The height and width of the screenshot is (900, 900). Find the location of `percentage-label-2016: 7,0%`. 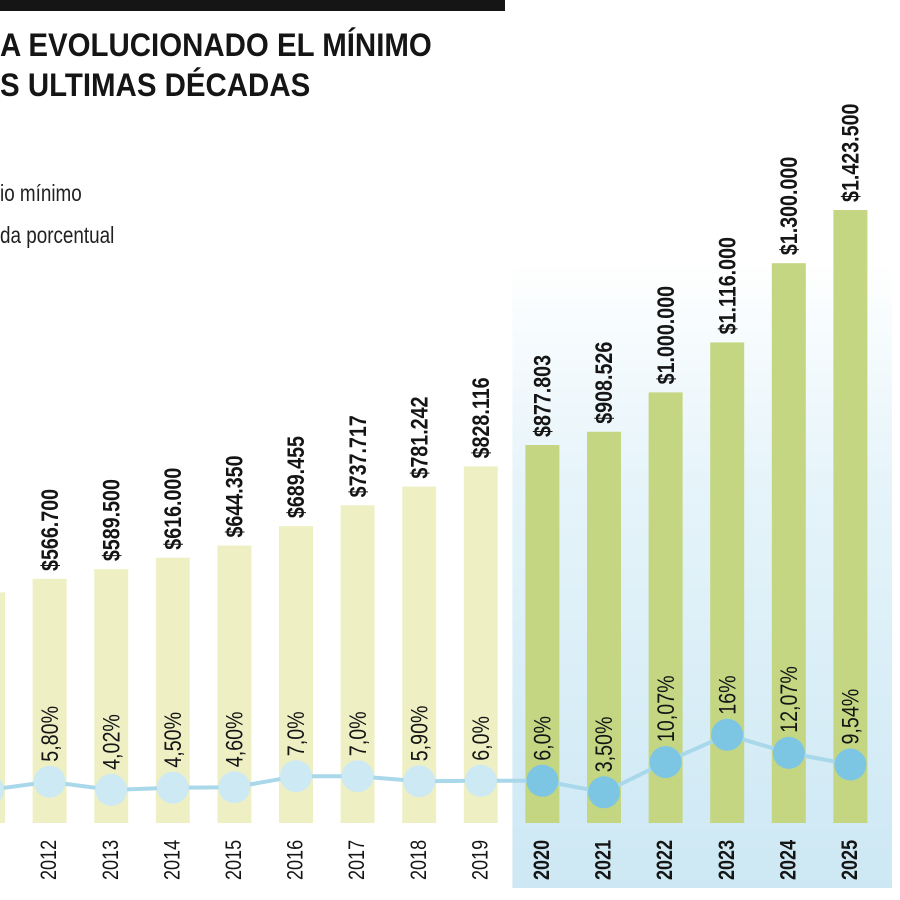

percentage-label-2016: 7,0% is located at coordinates (295, 733).